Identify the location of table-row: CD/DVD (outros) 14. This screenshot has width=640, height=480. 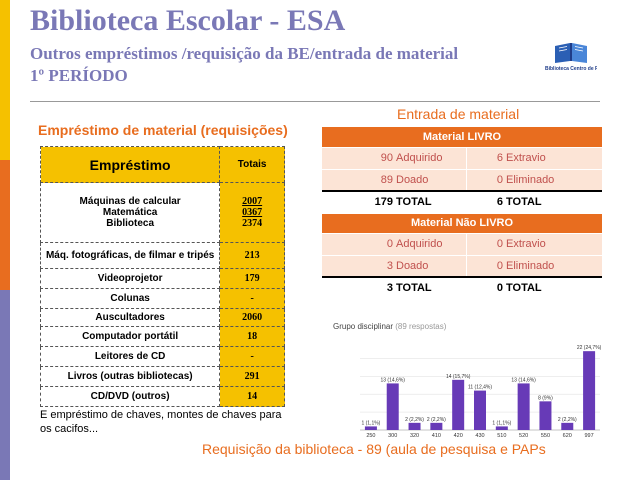
(162, 396).